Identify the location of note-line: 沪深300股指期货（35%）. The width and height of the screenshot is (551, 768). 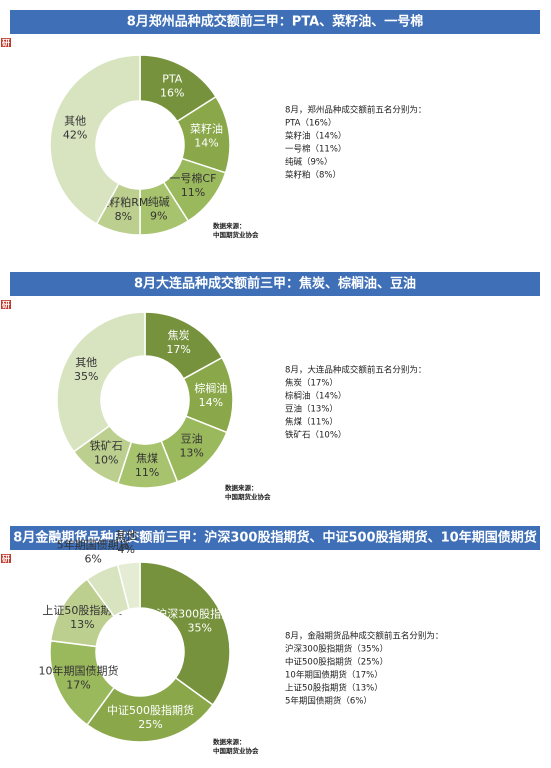
(336, 649).